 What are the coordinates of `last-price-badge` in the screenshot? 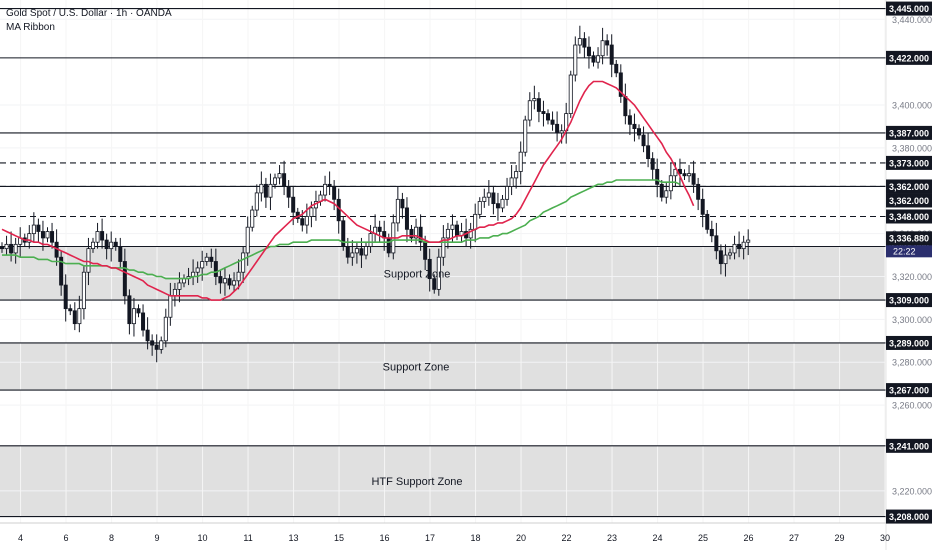 It's located at (909, 238).